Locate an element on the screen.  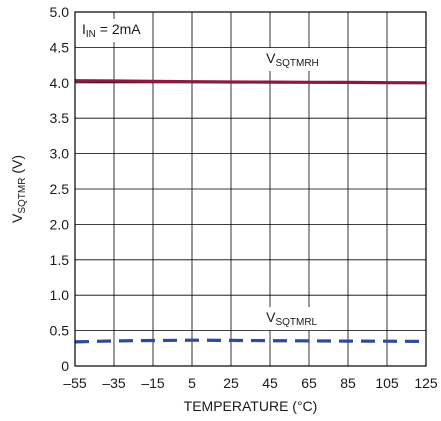
condition-box is located at coordinates (112, 30).